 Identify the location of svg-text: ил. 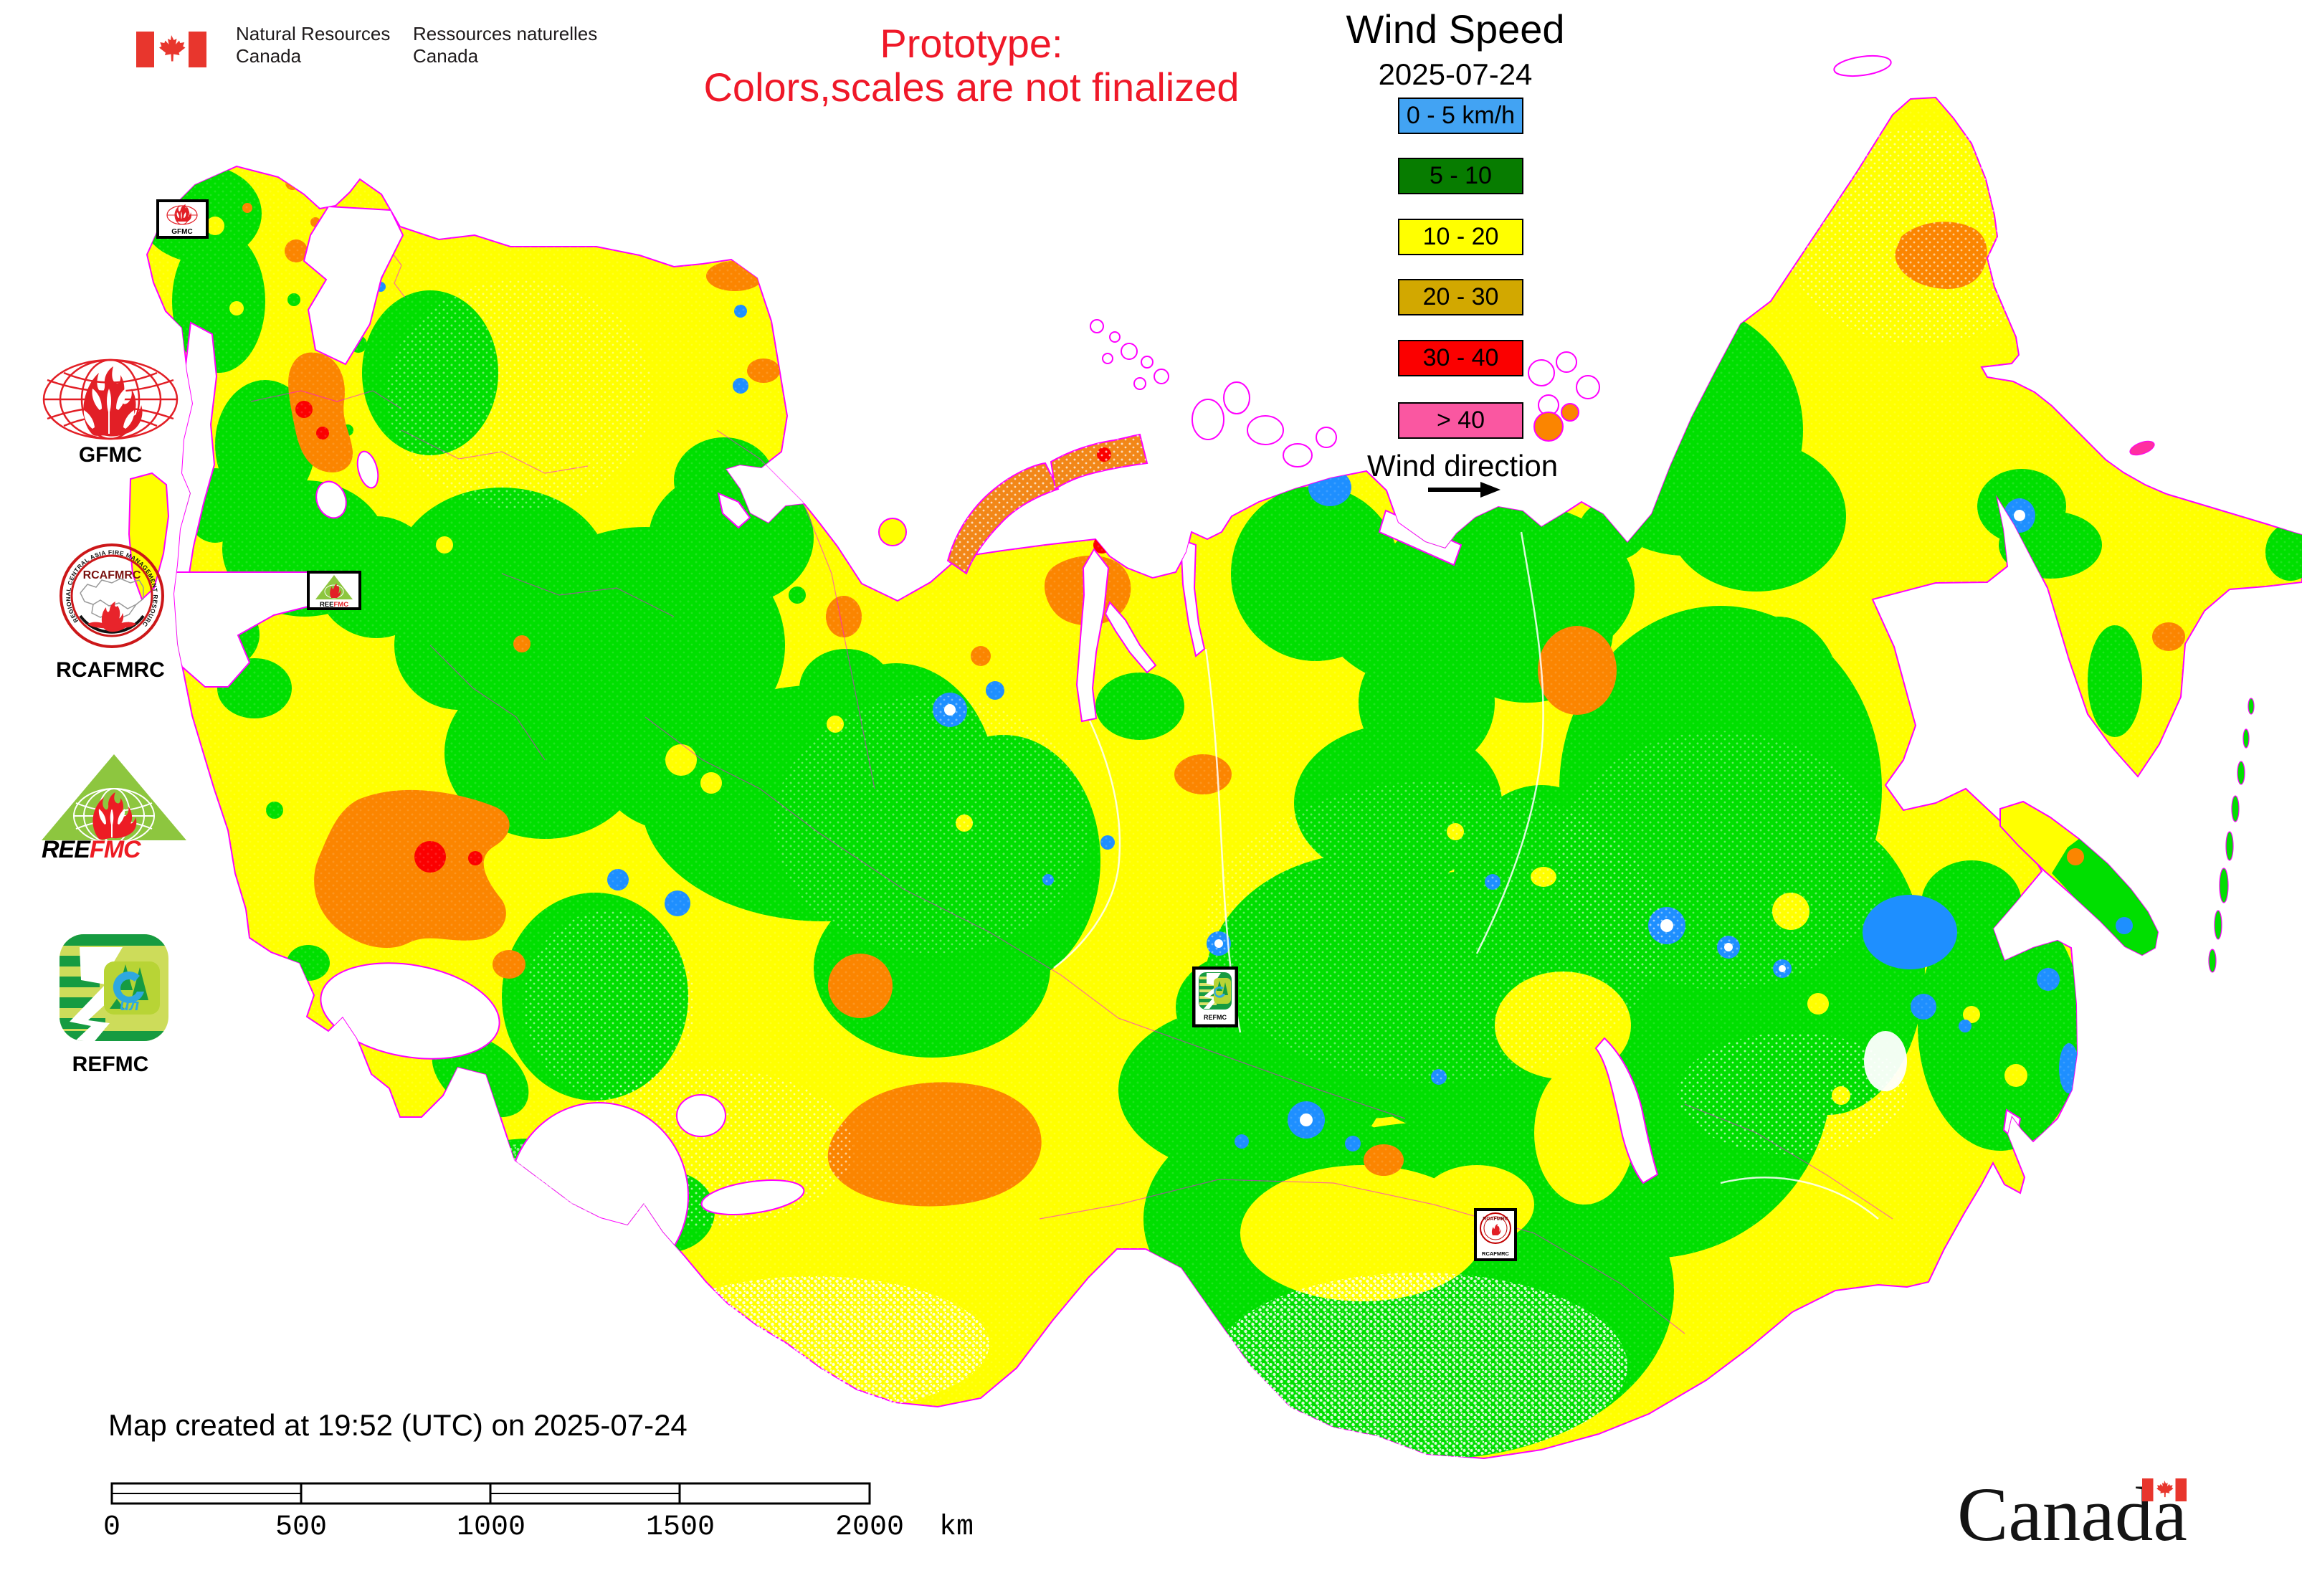
(130, 1005).